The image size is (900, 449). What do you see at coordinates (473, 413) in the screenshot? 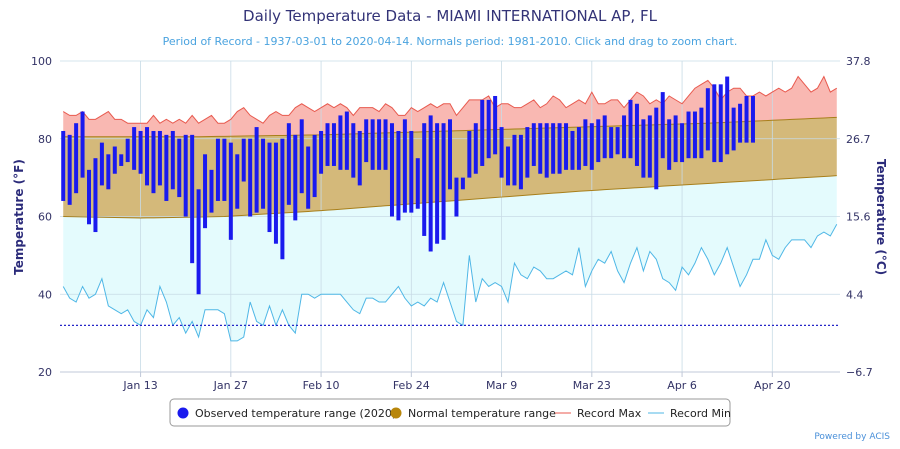
I see `legend-item-normal: Normal temperature range` at bounding box center [473, 413].